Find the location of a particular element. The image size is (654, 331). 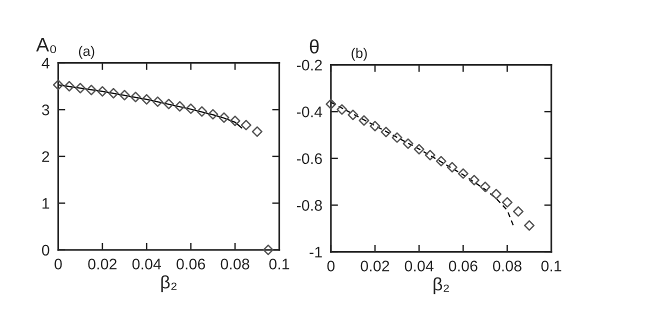

chart-title: (b) is located at coordinates (359, 54).